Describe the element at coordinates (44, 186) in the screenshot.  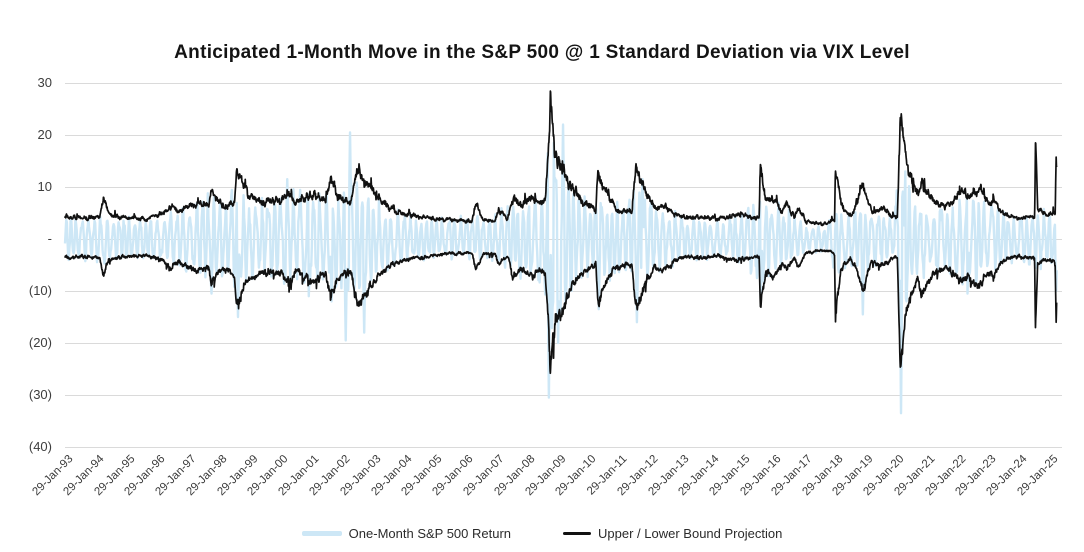
I see `y-axis-tick-label: 10` at that location.